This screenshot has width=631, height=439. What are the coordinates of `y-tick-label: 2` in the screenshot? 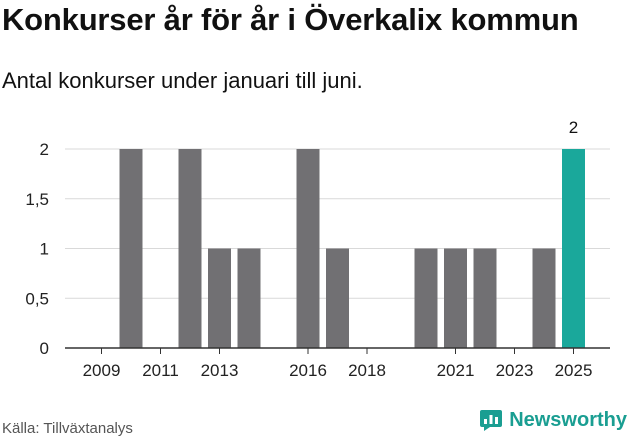 It's located at (44, 149).